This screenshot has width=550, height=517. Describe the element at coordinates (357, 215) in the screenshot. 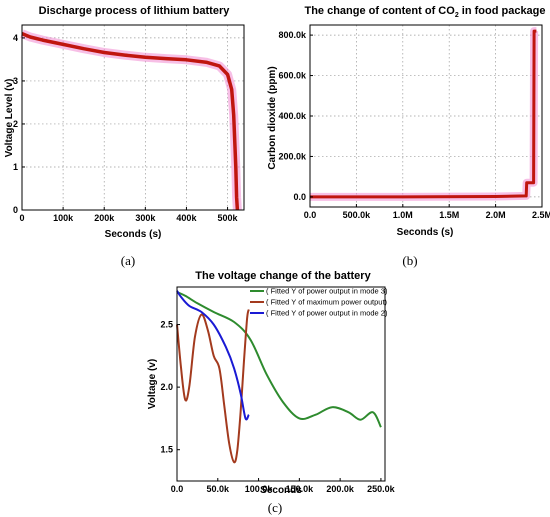

I see `chart-b-xtick-label: 500.0k` at that location.